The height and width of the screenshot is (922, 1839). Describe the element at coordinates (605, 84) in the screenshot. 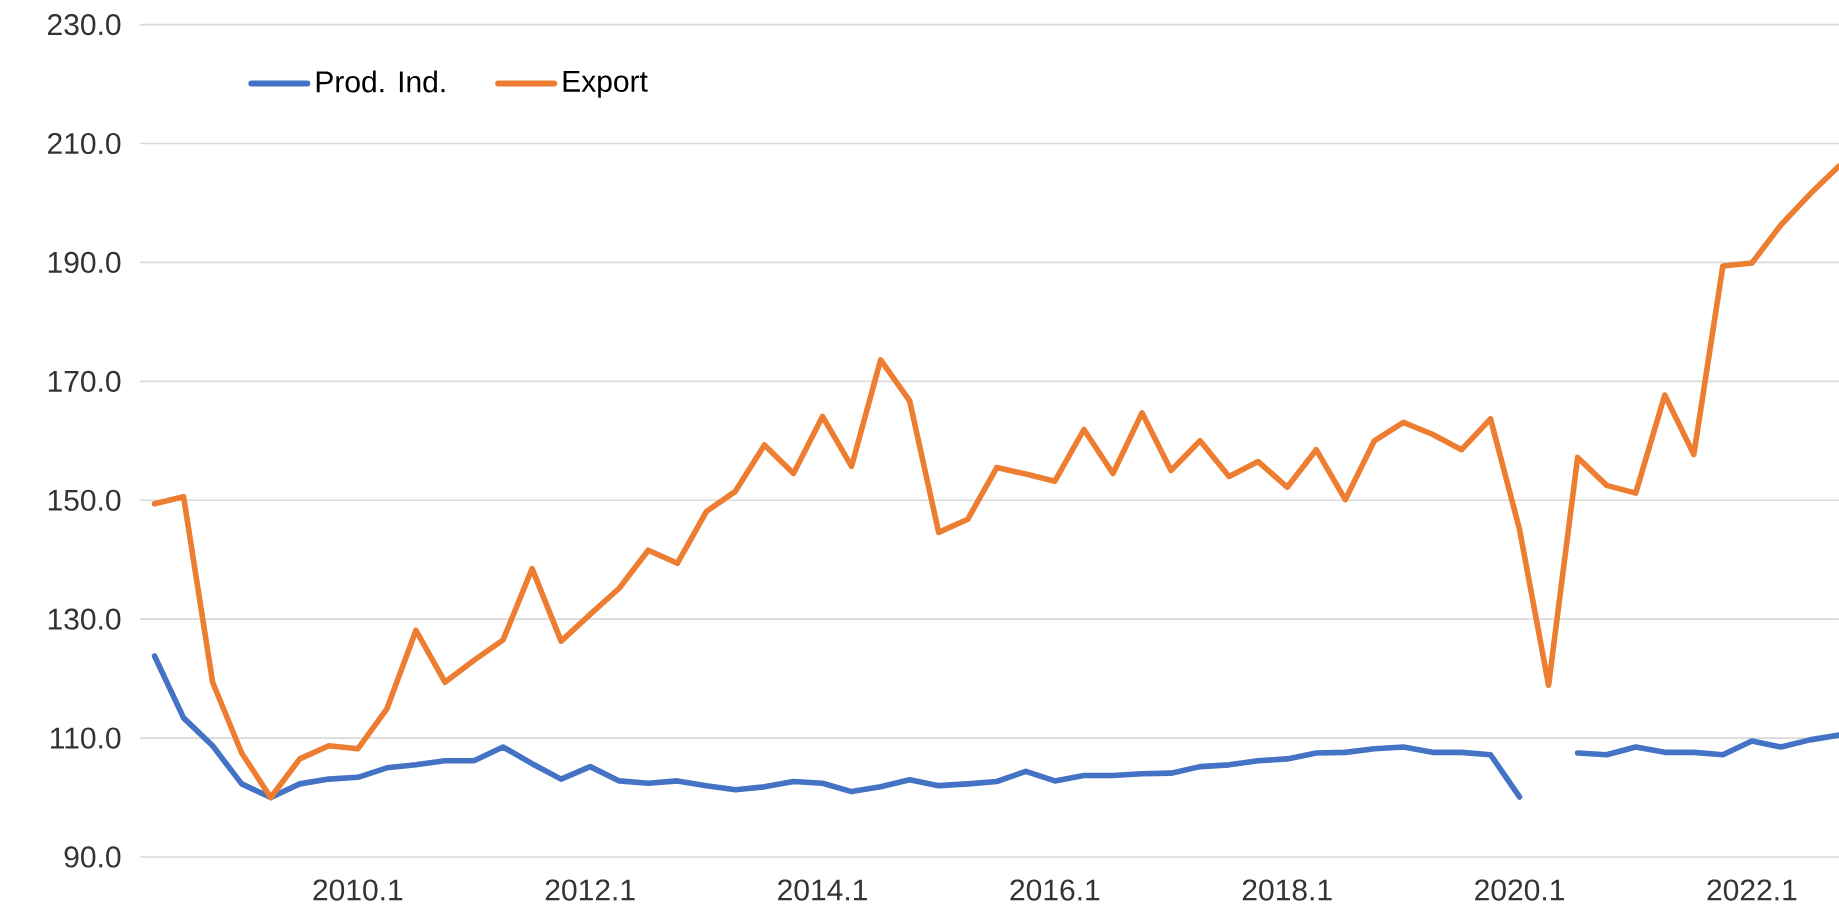

I see `legend-label: Export` at that location.